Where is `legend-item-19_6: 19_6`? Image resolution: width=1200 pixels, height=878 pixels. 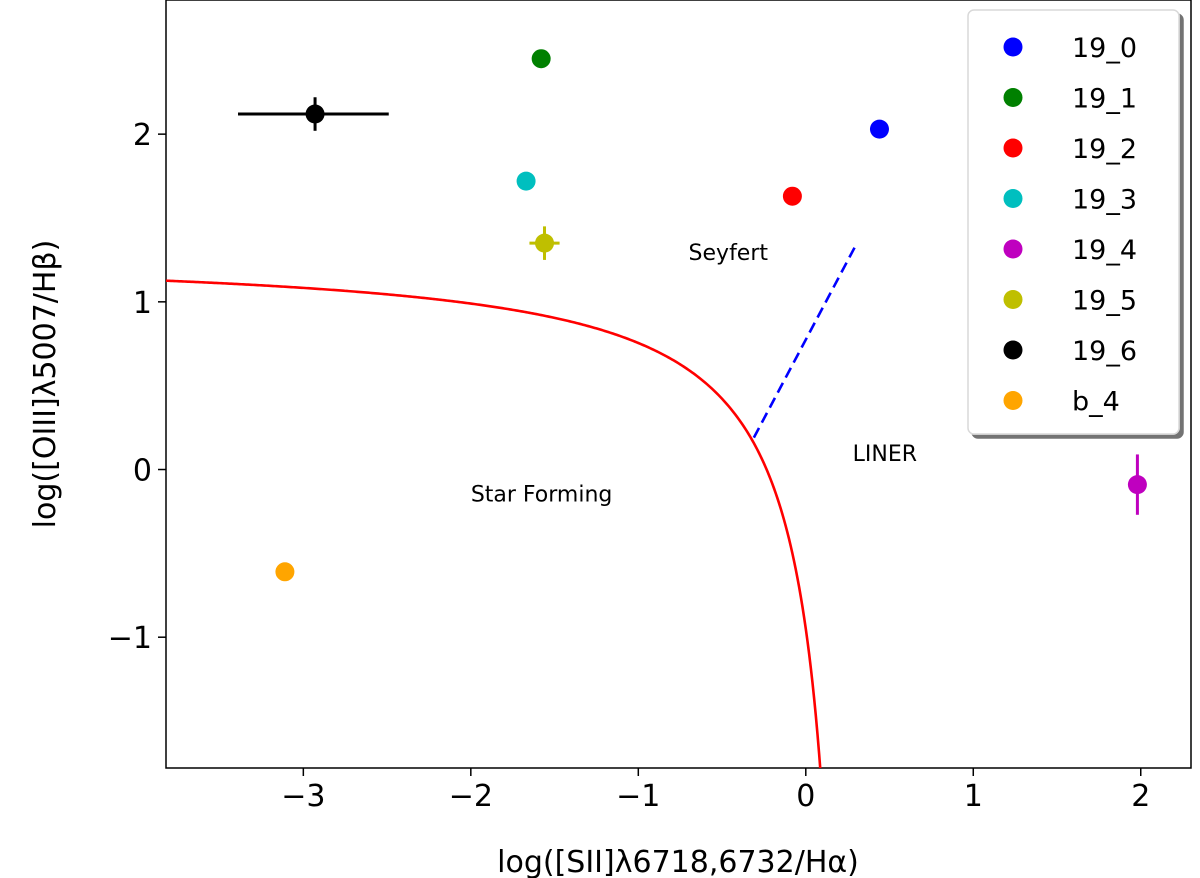 legend-item-19_6: 19_6 is located at coordinates (1070, 351).